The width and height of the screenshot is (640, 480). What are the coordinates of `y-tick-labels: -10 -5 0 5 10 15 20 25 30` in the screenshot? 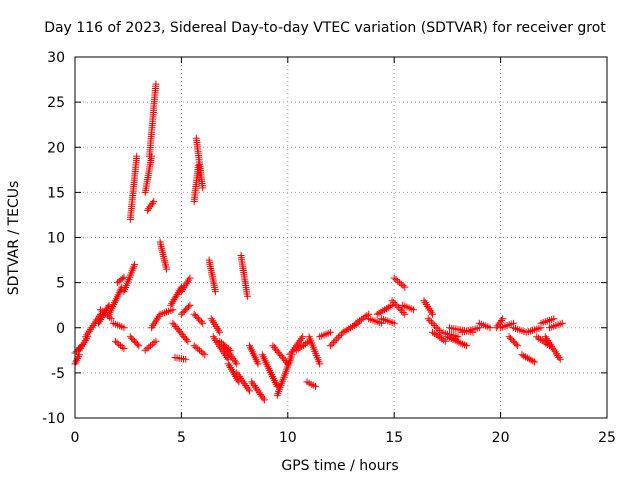 It's located at (53, 238).